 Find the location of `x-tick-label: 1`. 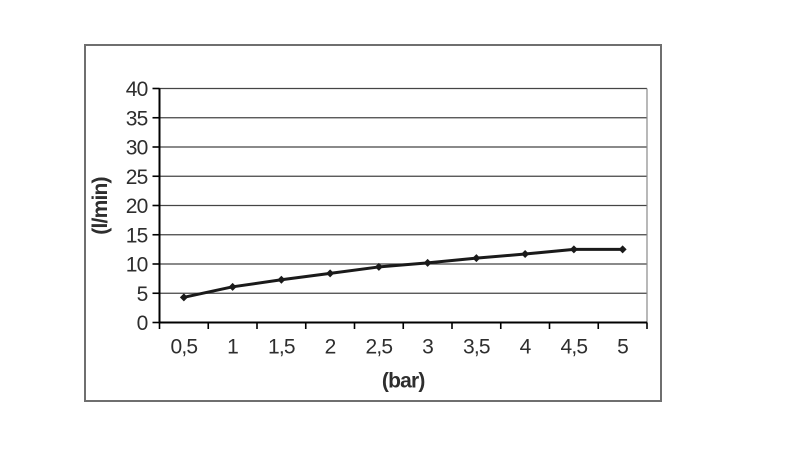

x-tick-label: 1 is located at coordinates (232, 347).